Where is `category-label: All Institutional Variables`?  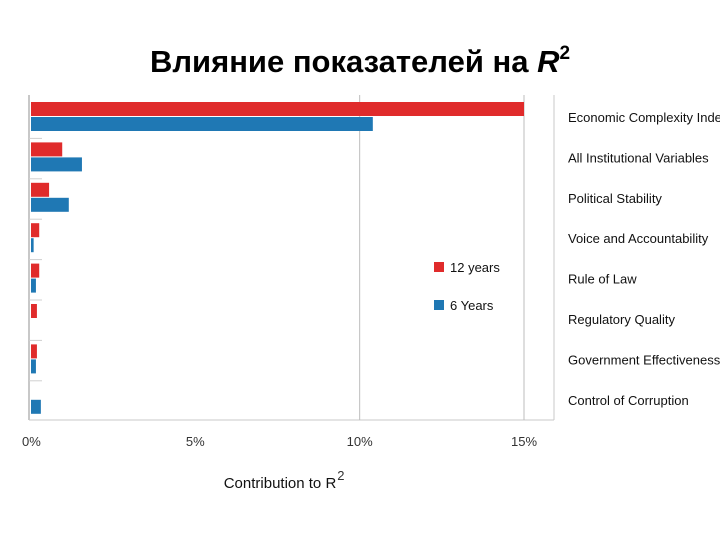
category-label: All Institutional Variables is located at coordinates (638, 157).